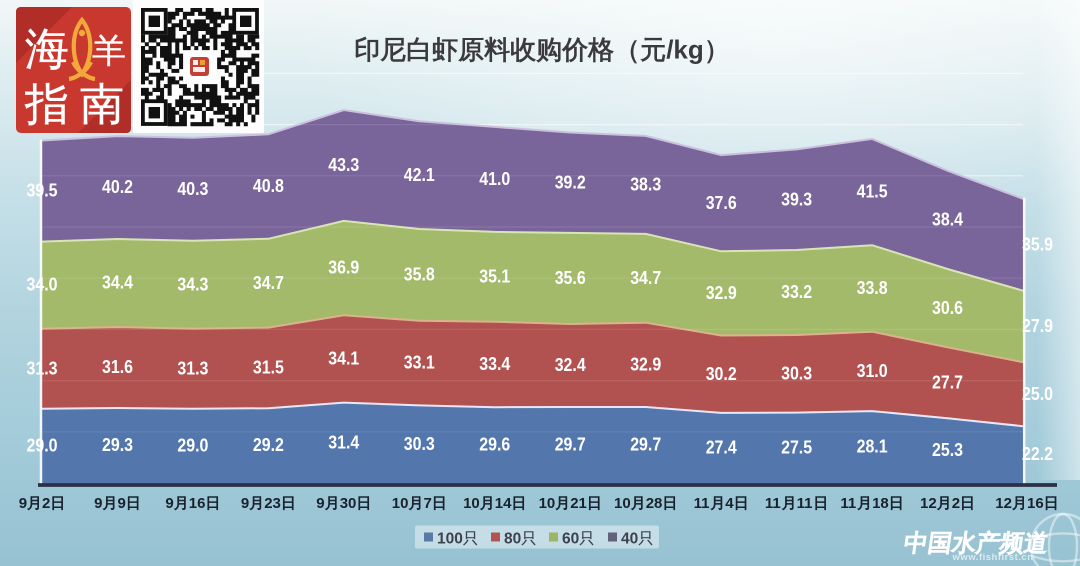  What do you see at coordinates (1037, 454) in the screenshot?
I see `svg-text: 22.2` at bounding box center [1037, 454].